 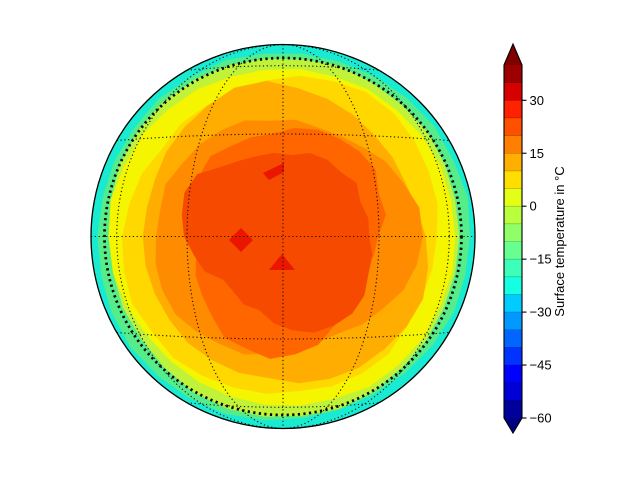 What do you see at coordinates (541, 312) in the screenshot?
I see `colorbar-tick-label: −30` at bounding box center [541, 312].